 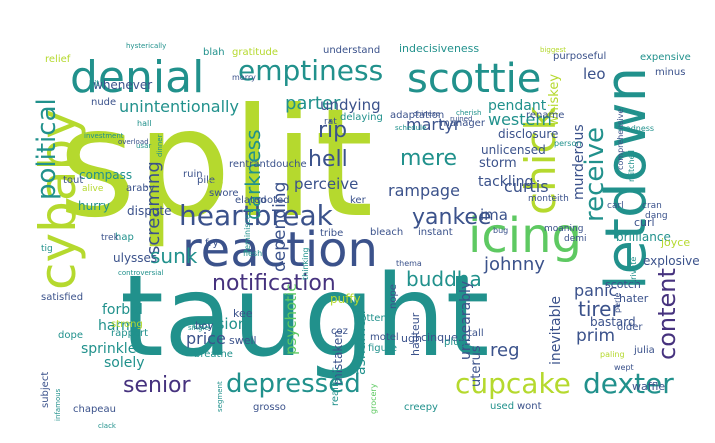 What do you see at coordinates (498, 163) in the screenshot?
I see `word-storm: storm` at bounding box center [498, 163].